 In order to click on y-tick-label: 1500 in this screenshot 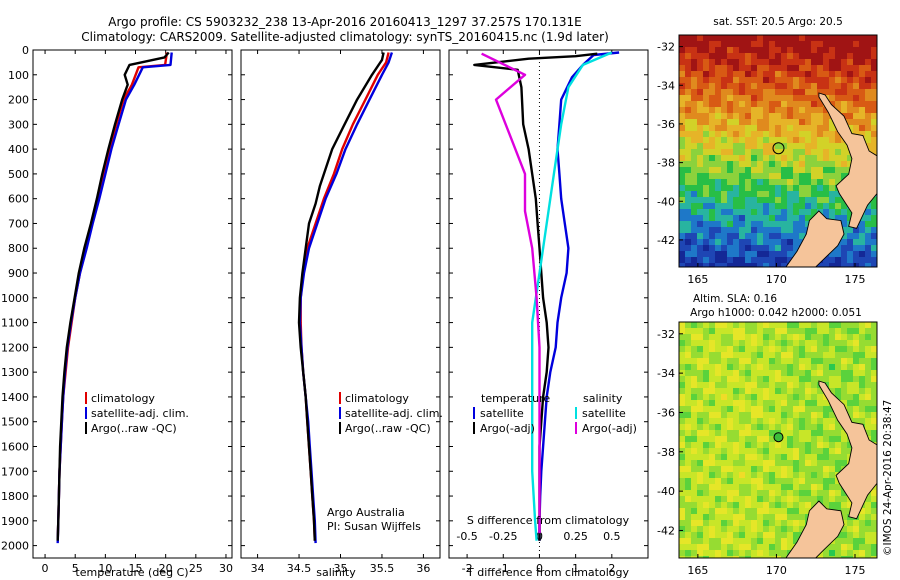, I will do `click(15, 422)`.